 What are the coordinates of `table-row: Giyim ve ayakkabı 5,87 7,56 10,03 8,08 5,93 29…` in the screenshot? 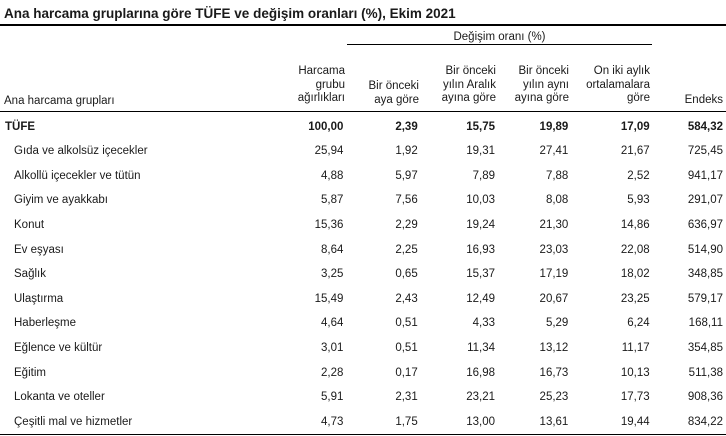 It's located at (363, 200).